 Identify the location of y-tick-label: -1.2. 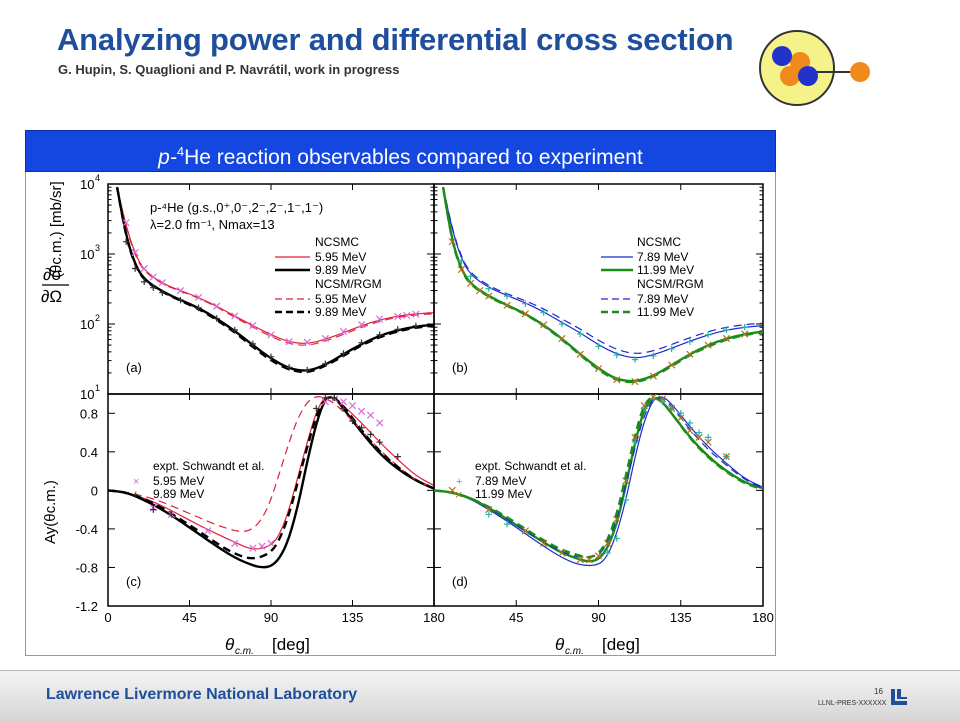
(87, 606).